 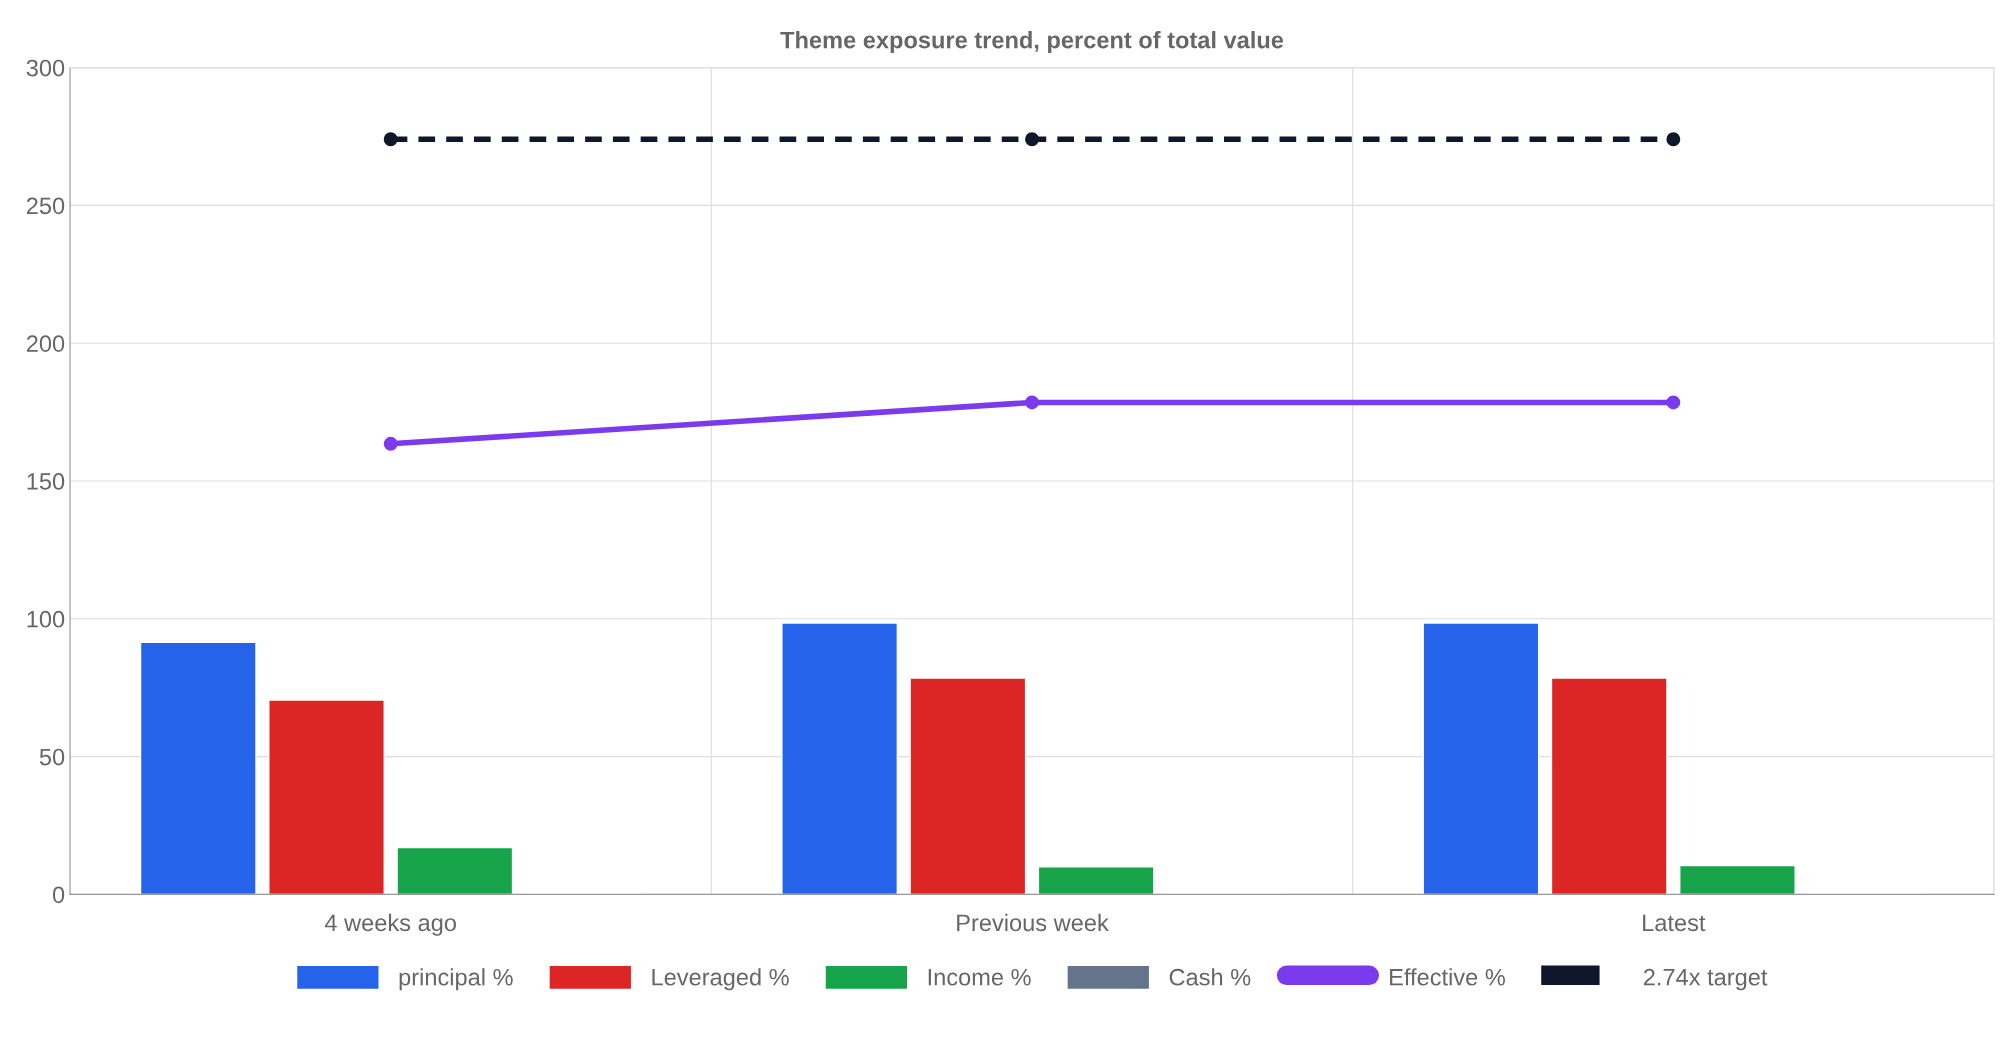 What do you see at coordinates (390, 924) in the screenshot?
I see `x-tick-label: 4 weeks ago` at bounding box center [390, 924].